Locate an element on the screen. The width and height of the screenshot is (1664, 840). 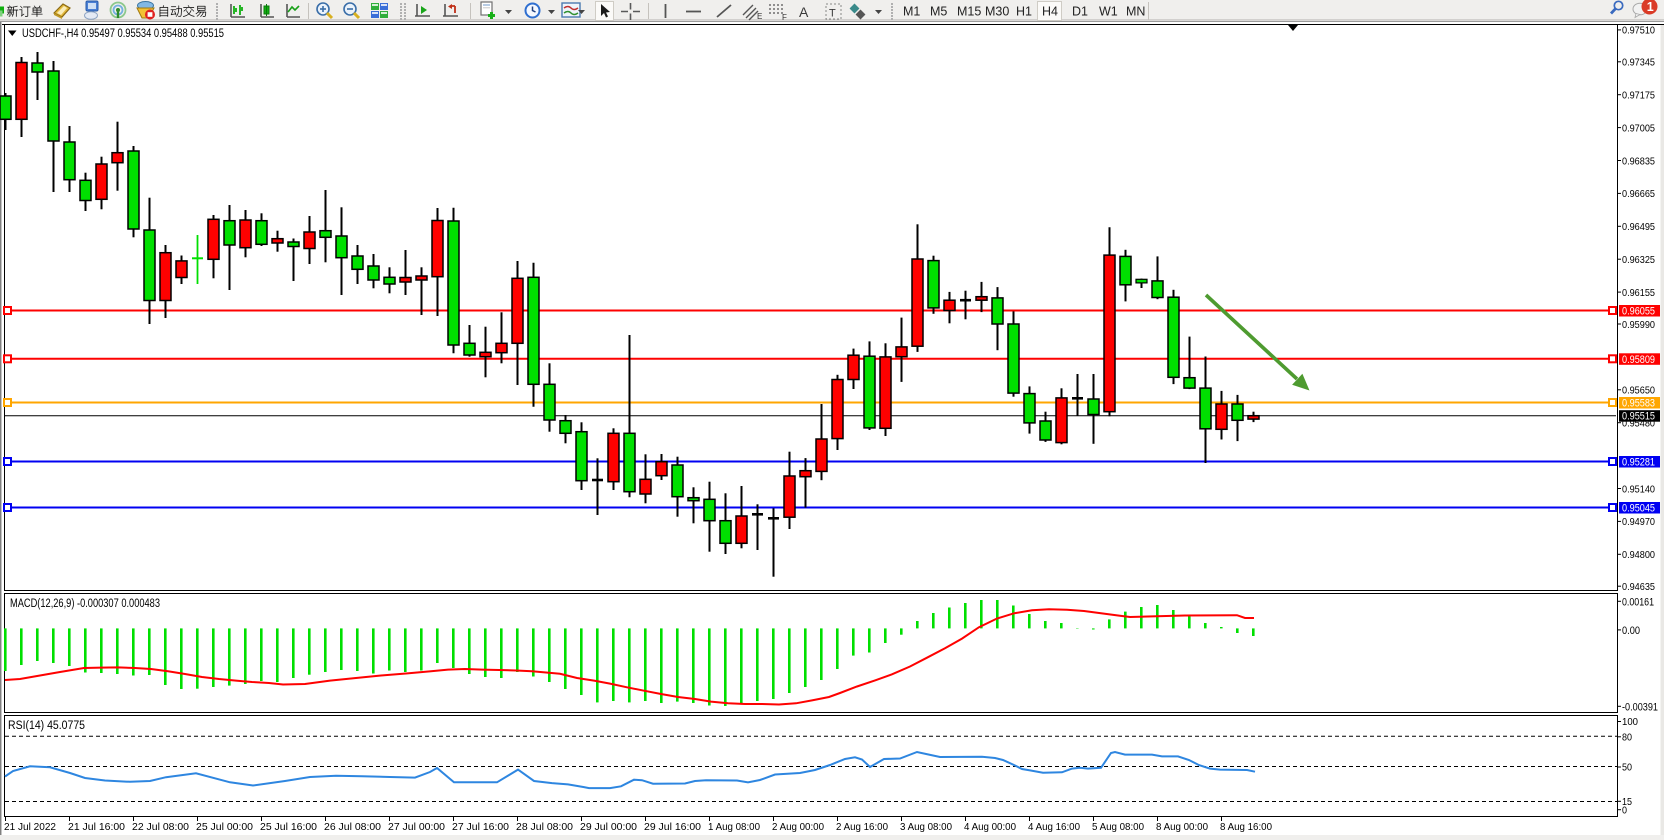
svg-text: 28 Jul 08:00 is located at coordinates (544, 827).